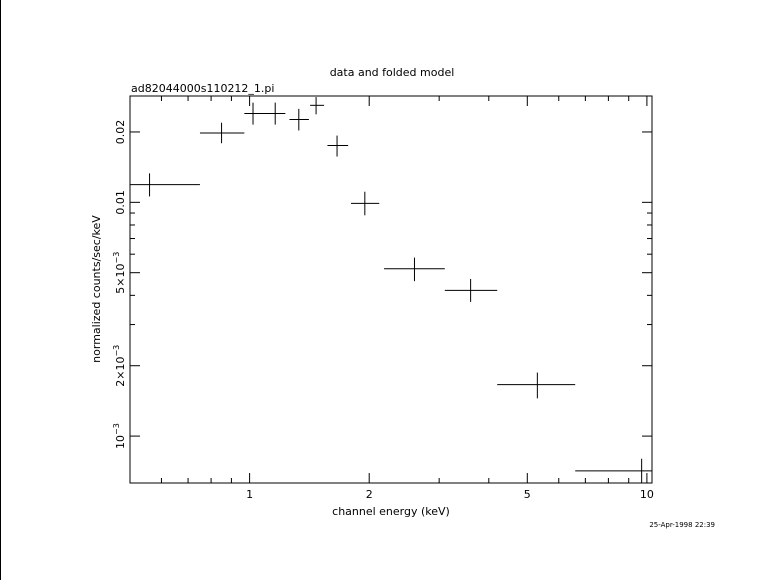 The width and height of the screenshot is (781, 585). Describe the element at coordinates (392, 72) in the screenshot. I see `chart-title: data and folded model` at that location.